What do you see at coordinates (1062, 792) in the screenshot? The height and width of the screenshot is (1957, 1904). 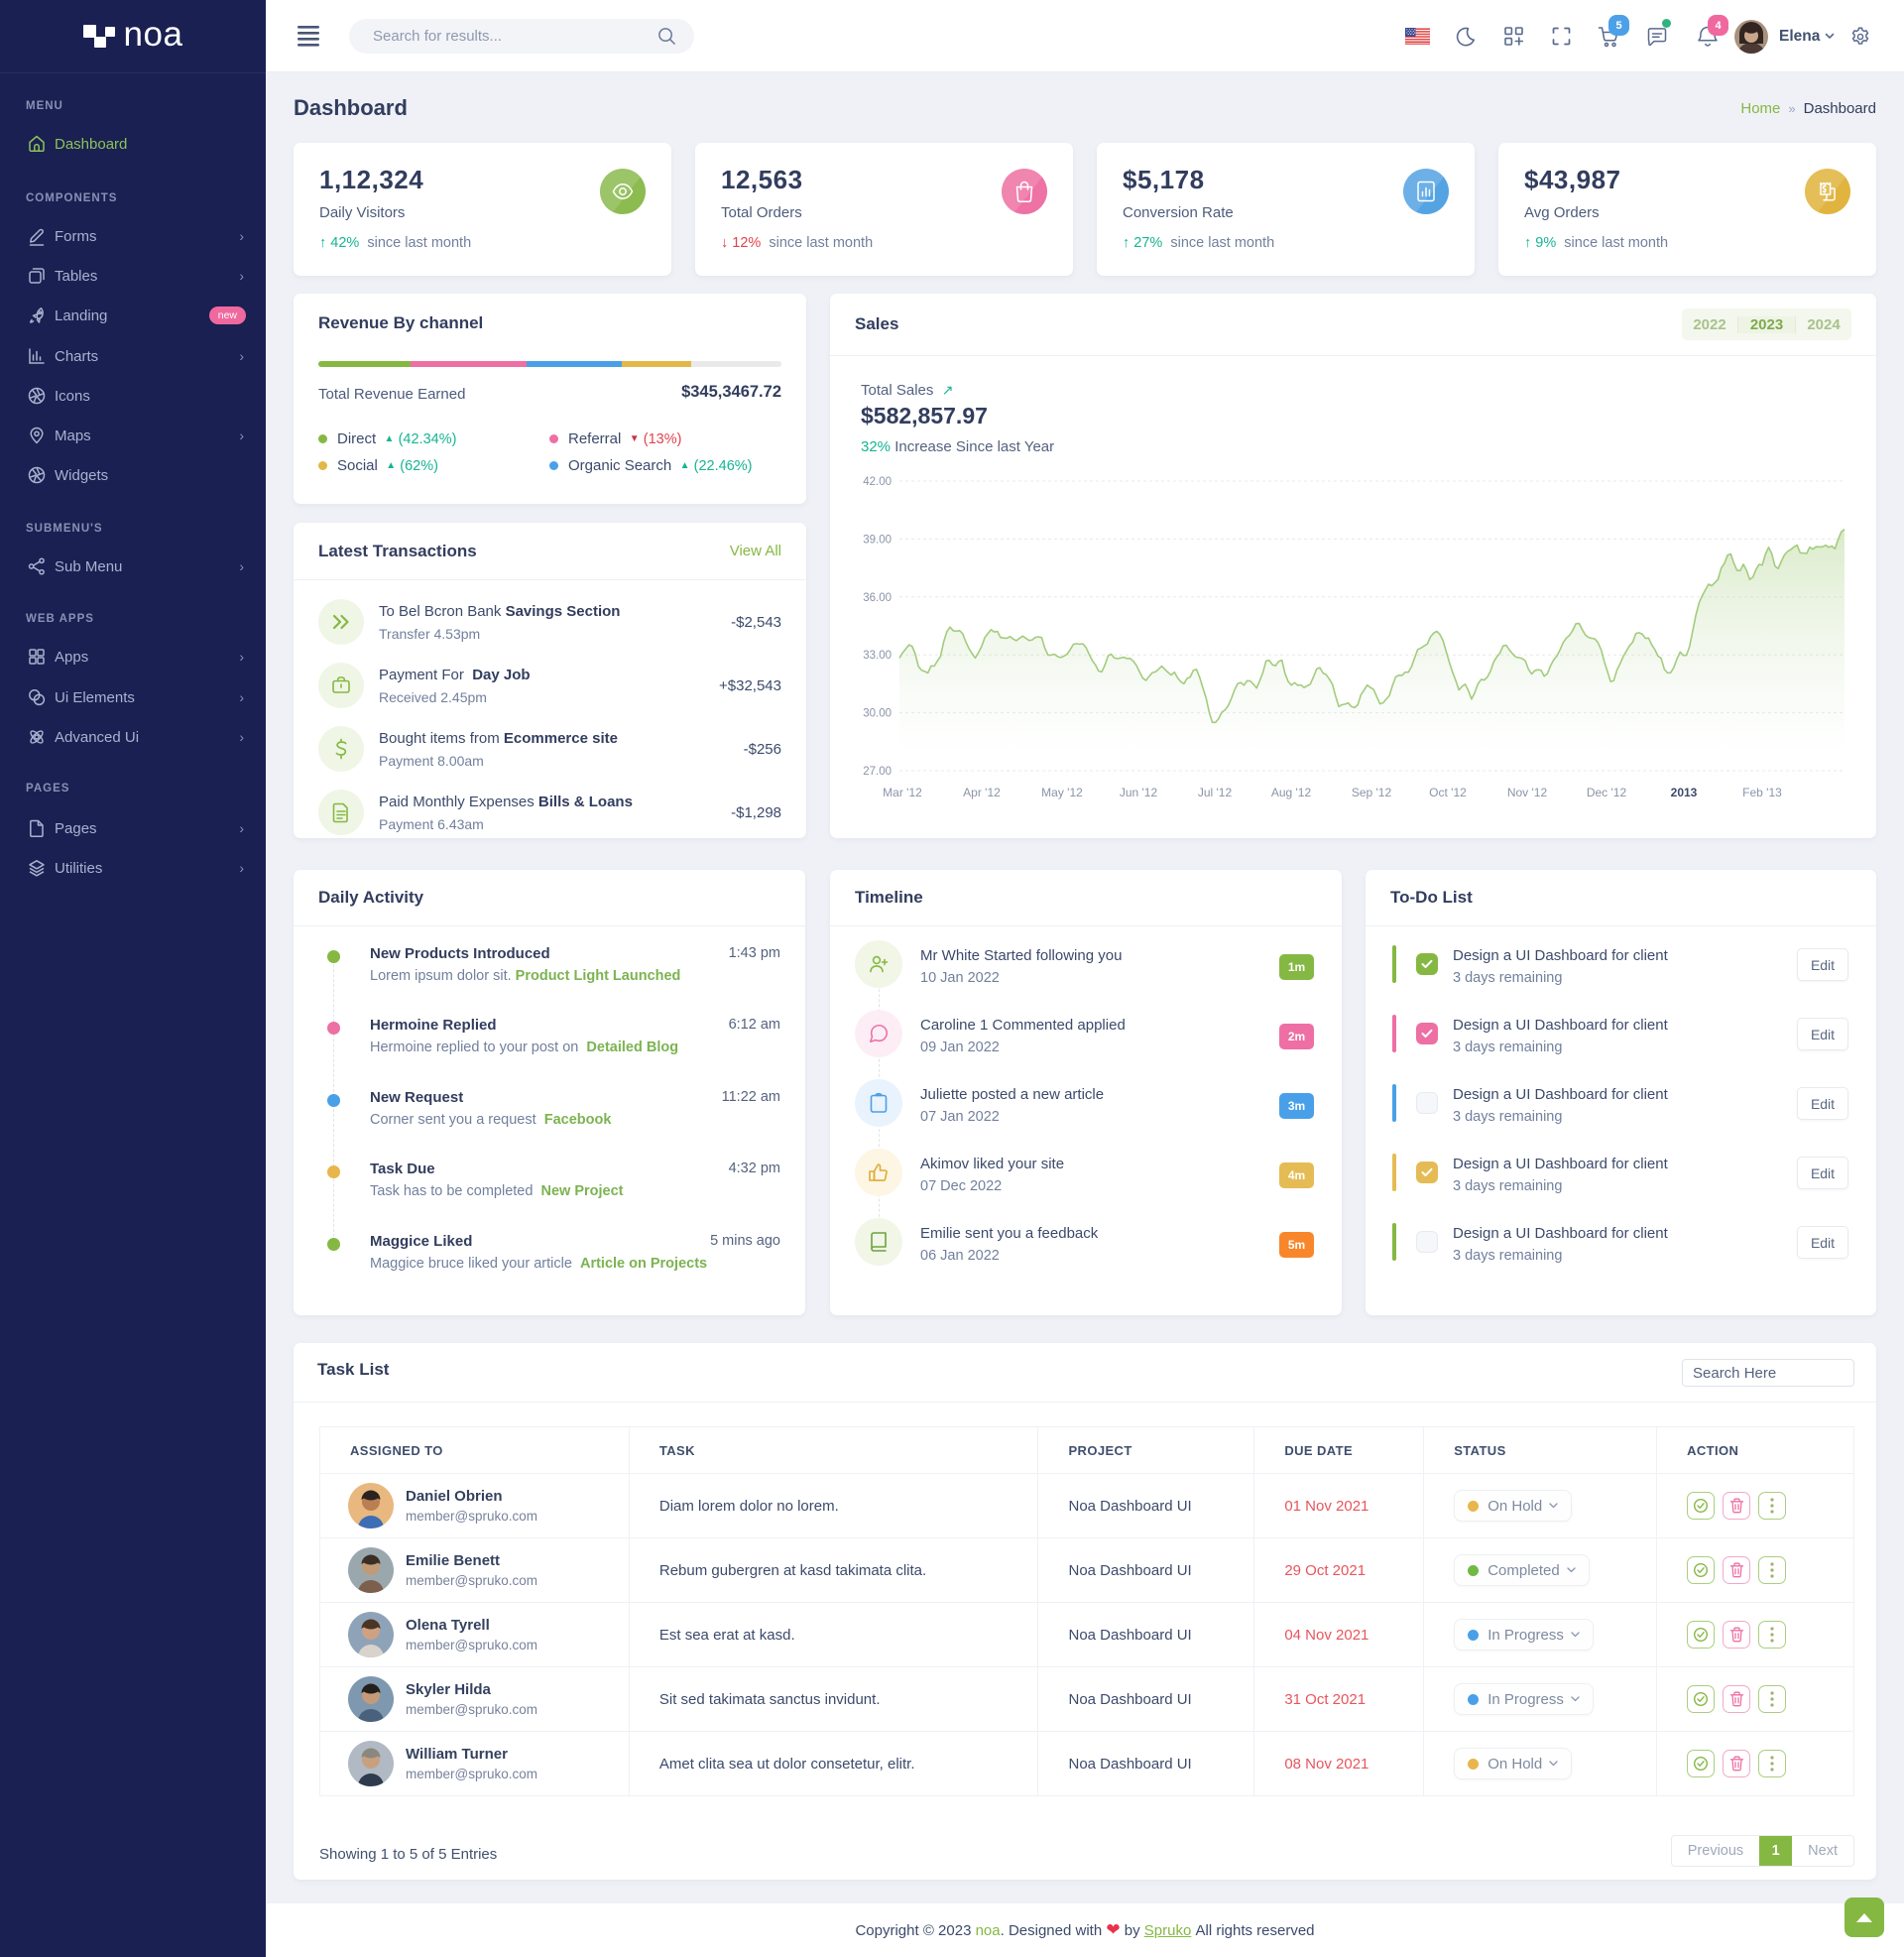 I see `svg-text: May '12` at bounding box center [1062, 792].